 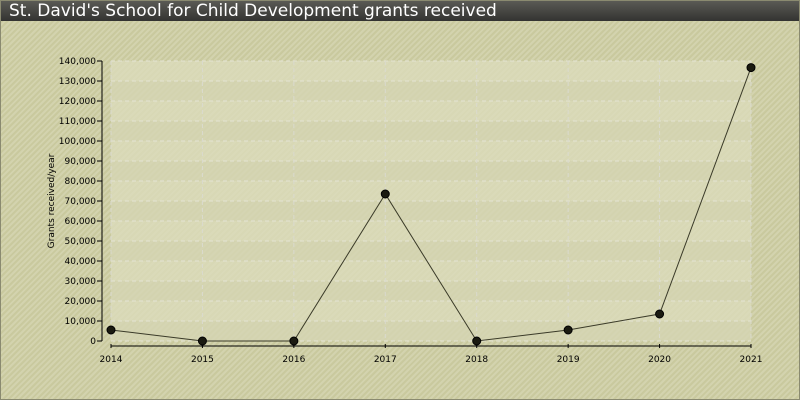 I want to click on y-tick-label: 100,000, so click(x=77, y=142).